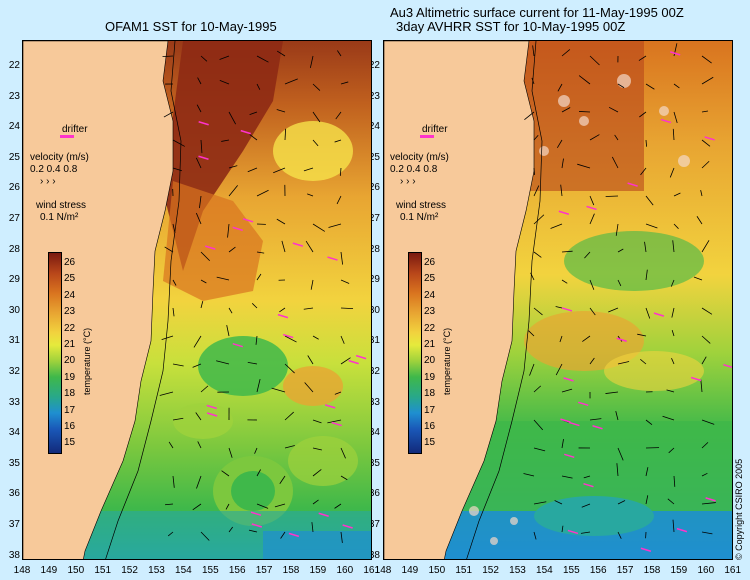  Describe the element at coordinates (59, 157) in the screenshot. I see `left-velocity-label: velocity (m/s)` at that location.